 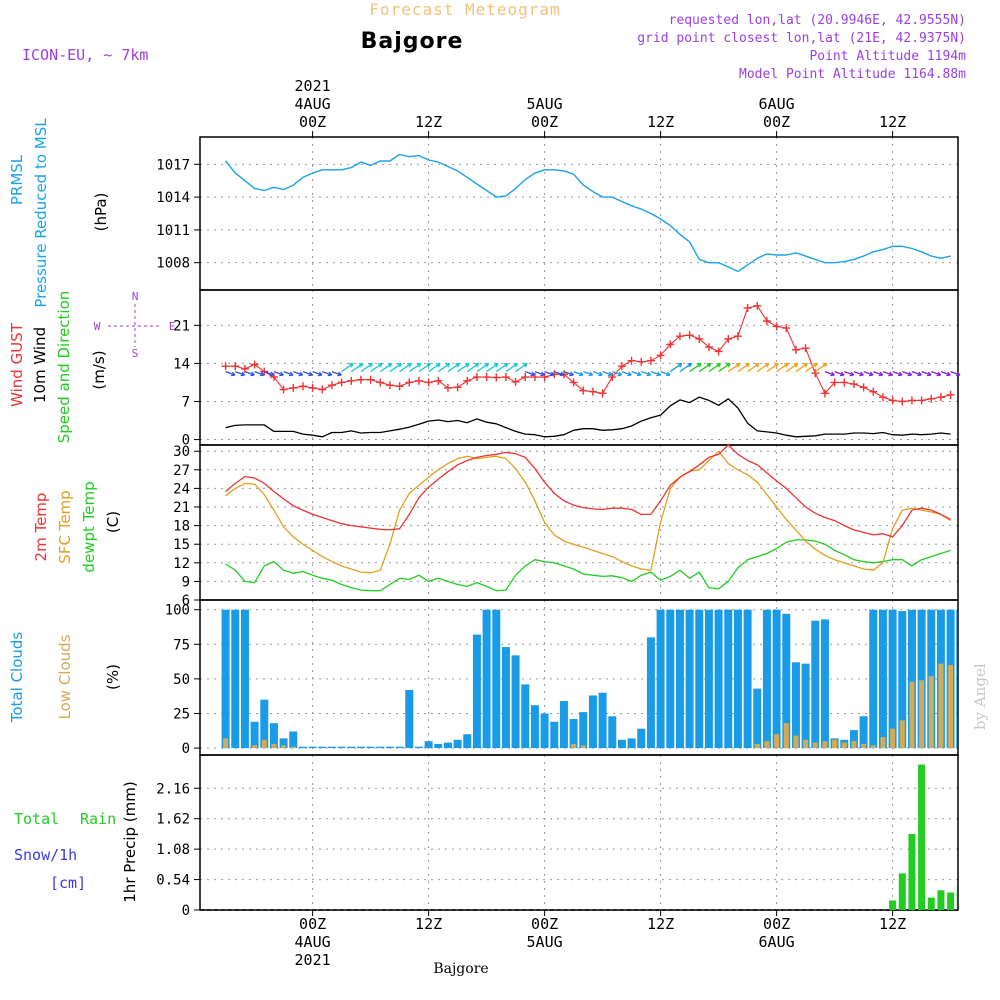 What do you see at coordinates (181, 527) in the screenshot?
I see `y-tick-label: 18` at bounding box center [181, 527].